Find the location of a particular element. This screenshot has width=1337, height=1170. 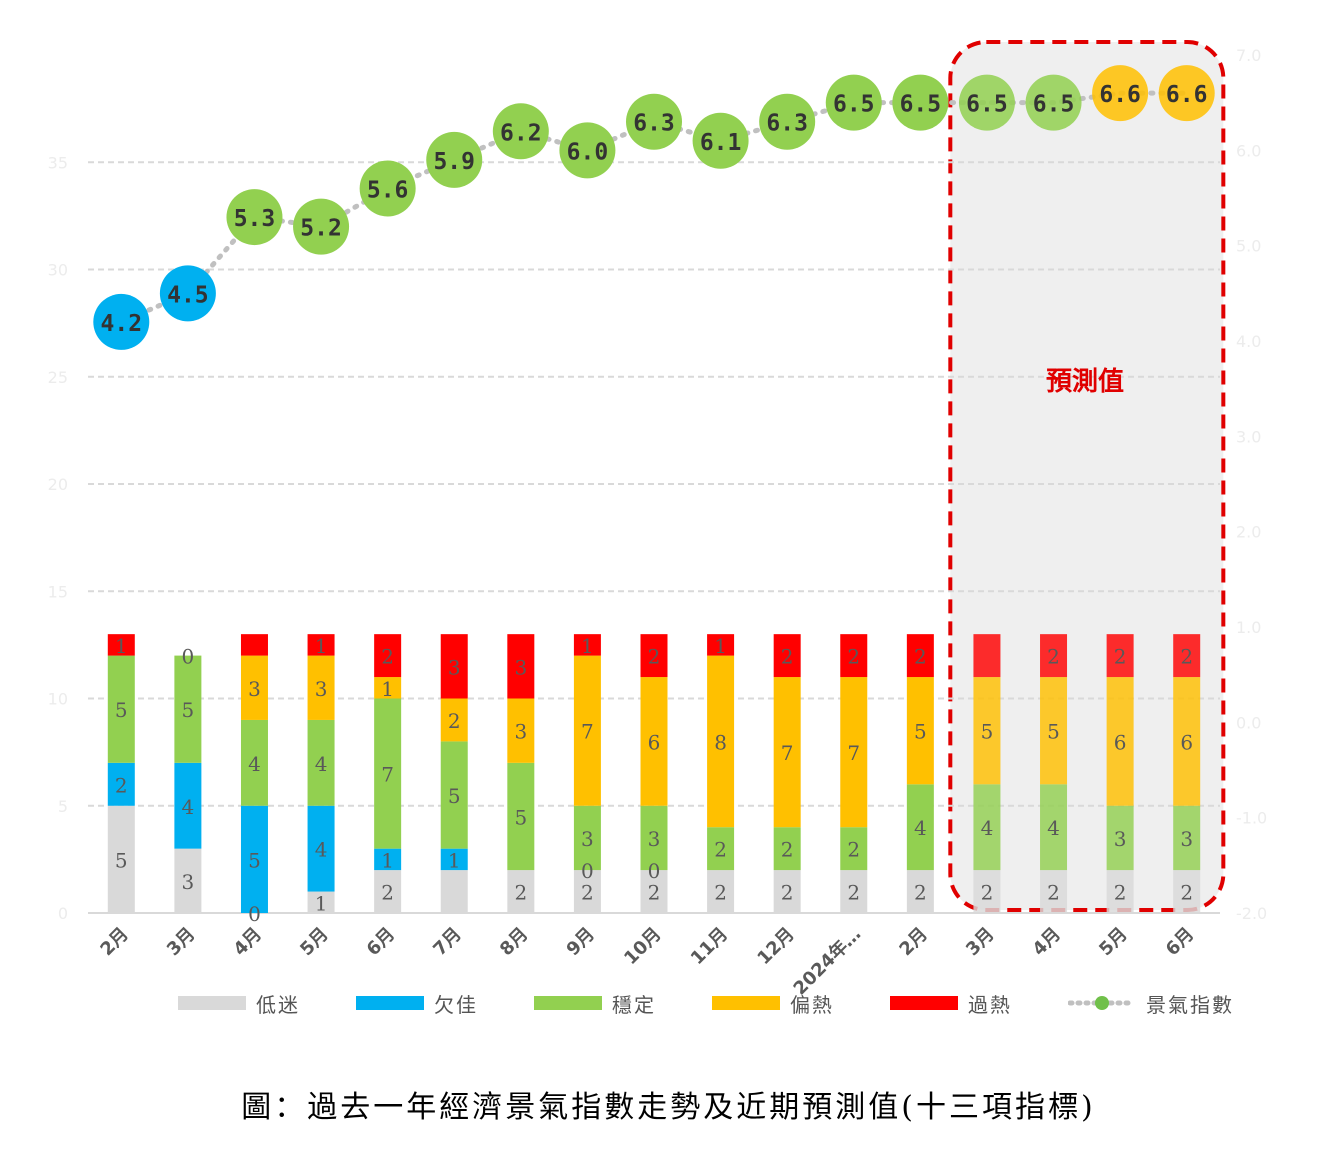

legend-item-stable: 穩定 is located at coordinates (595, 1003).